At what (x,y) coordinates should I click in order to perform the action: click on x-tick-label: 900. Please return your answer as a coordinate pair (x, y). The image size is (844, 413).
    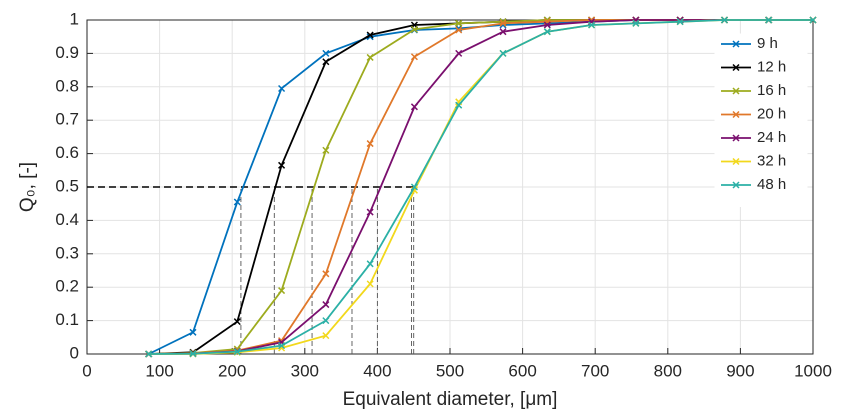
    Looking at the image, I should click on (740, 370).